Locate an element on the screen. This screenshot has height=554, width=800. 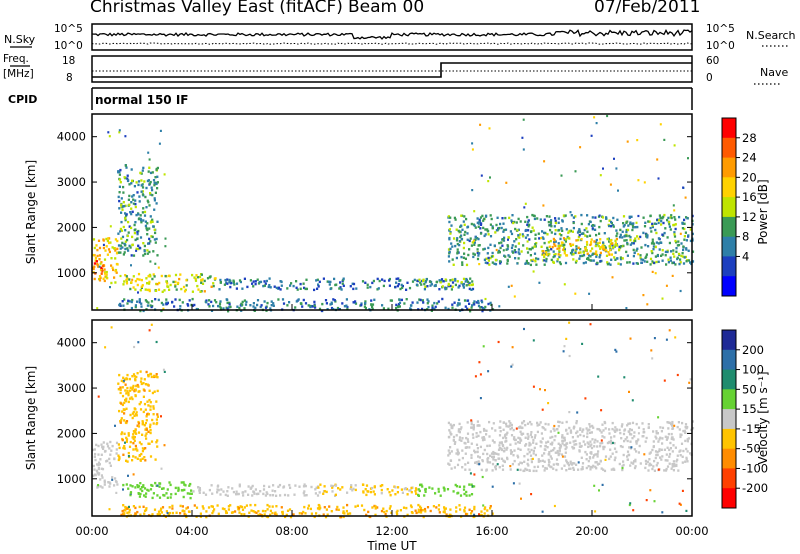
colorbar-tick-label: 28 is located at coordinates (749, 138).